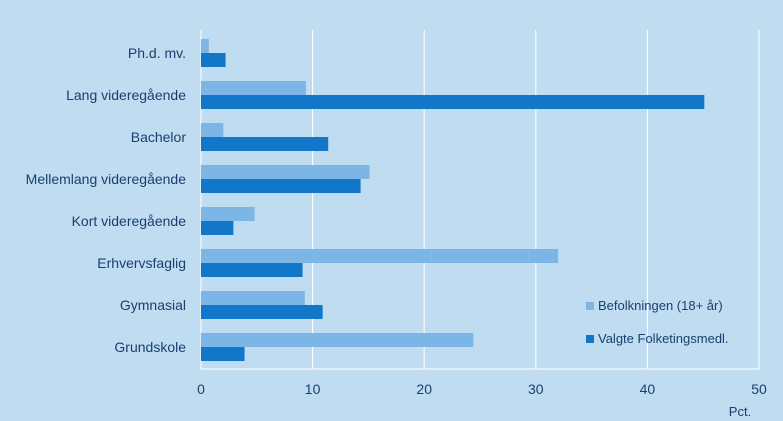 The width and height of the screenshot is (783, 421). What do you see at coordinates (285, 172) in the screenshot?
I see `bar-mellemlang-videregående-series-0` at bounding box center [285, 172].